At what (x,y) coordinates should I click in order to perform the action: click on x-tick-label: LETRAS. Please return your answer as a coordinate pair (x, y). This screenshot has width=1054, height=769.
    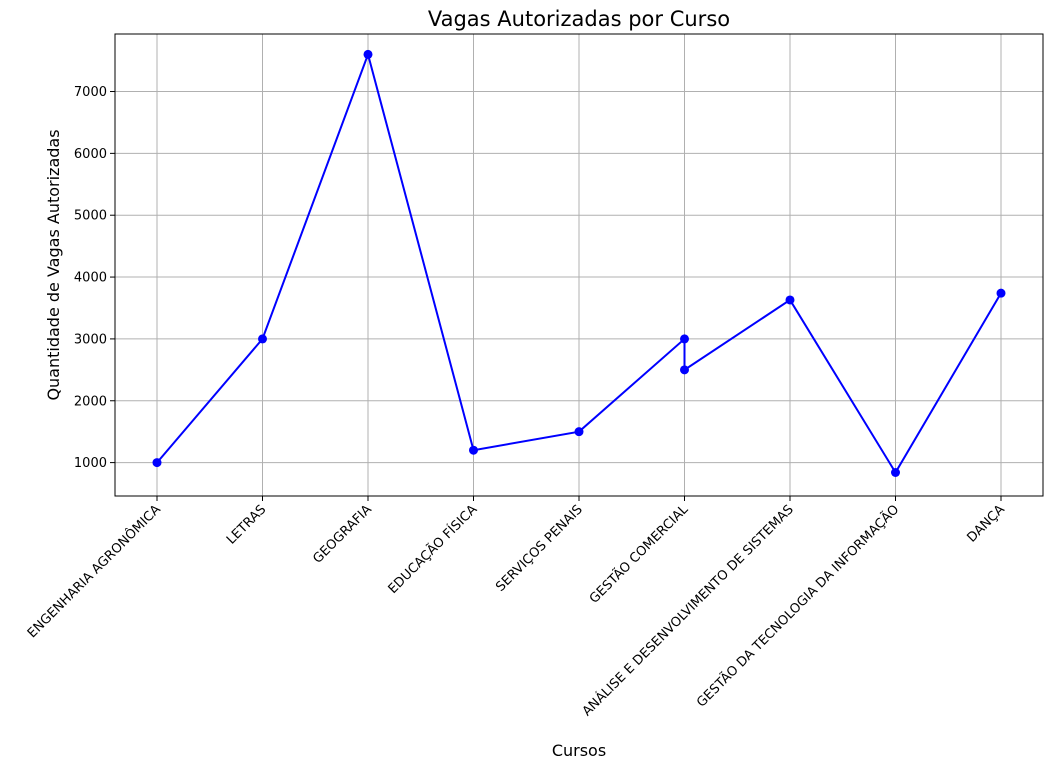
    Looking at the image, I should click on (246, 524).